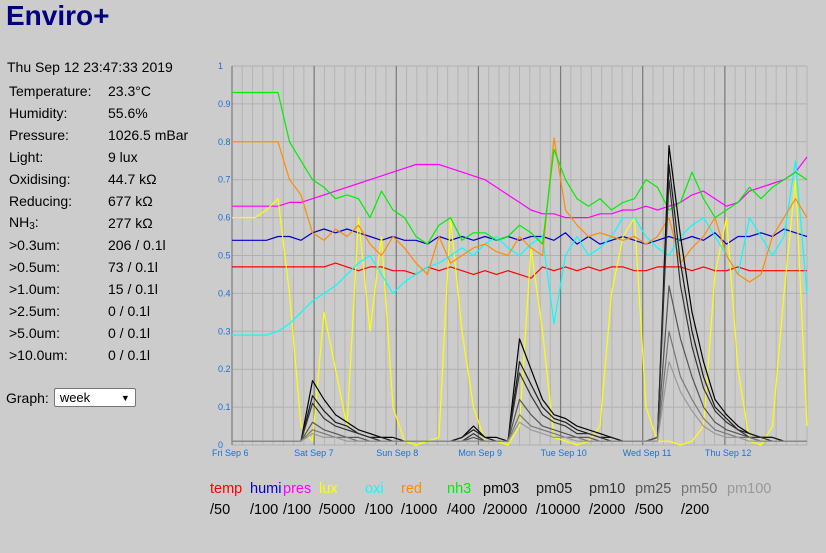  What do you see at coordinates (459, 489) in the screenshot?
I see `legend-name-nh3: nh3` at bounding box center [459, 489].